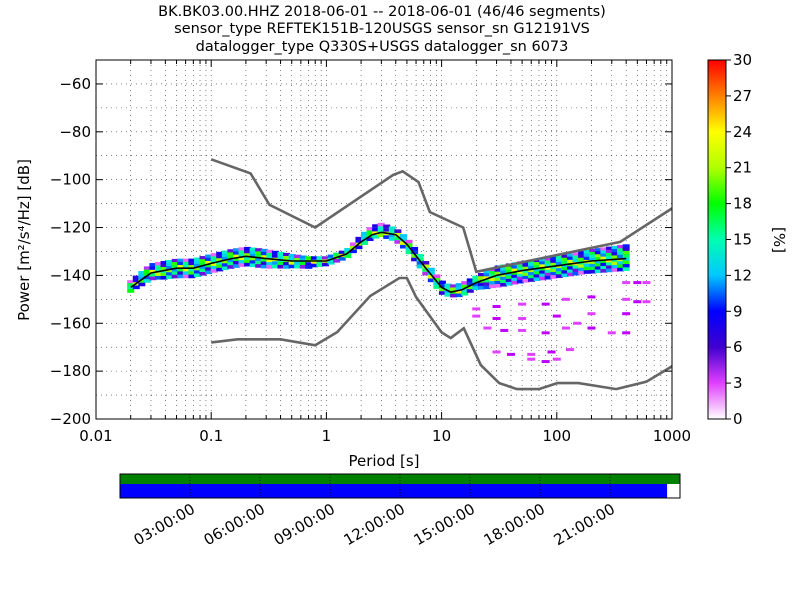  What do you see at coordinates (304, 524) in the screenshot?
I see `timeline-tick-label: 09:00:00` at bounding box center [304, 524].